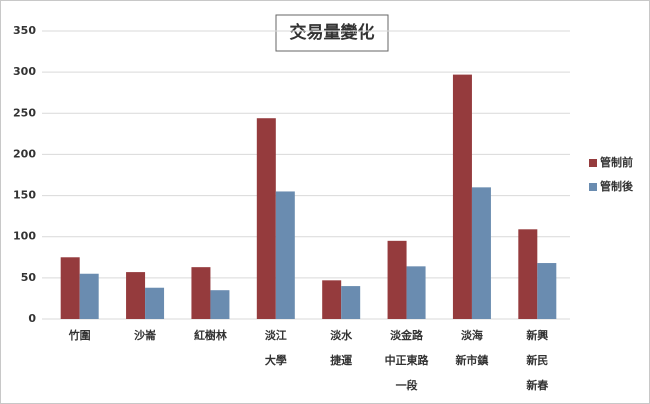 Image resolution: width=650 pixels, height=404 pixels. What do you see at coordinates (617, 186) in the screenshot?
I see `legend-label: 管制後` at bounding box center [617, 186].